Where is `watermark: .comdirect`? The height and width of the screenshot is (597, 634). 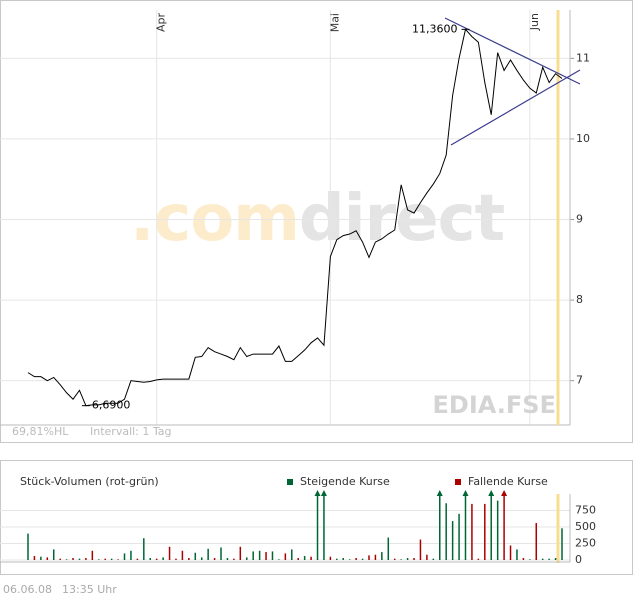
watermark: .comdirect is located at coordinates (317, 219).